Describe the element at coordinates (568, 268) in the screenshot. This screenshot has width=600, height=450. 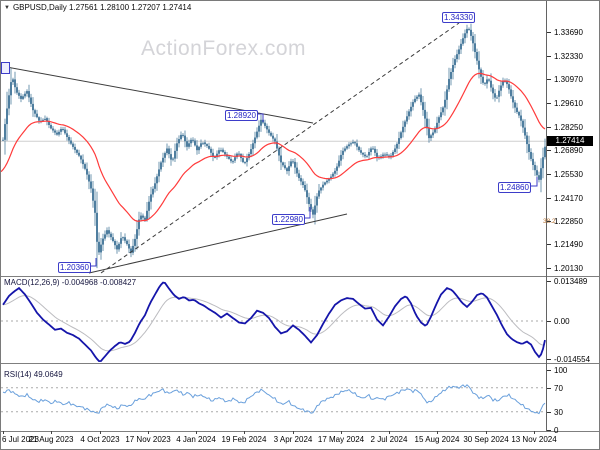
I see `price-axis-label: 1.20130` at that location.